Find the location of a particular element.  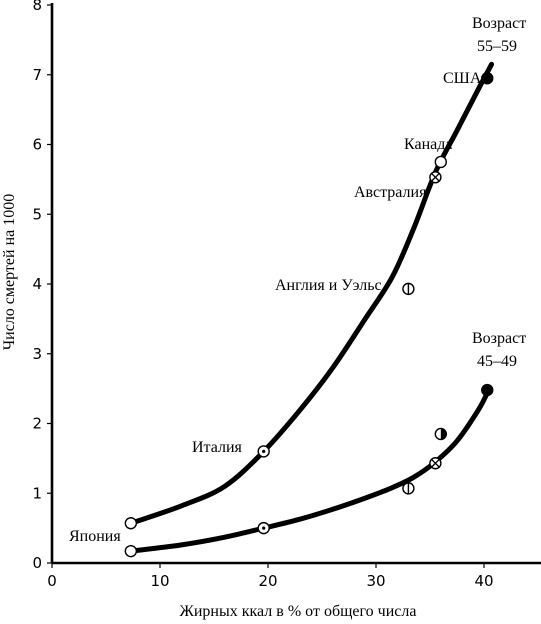

x-tick-label-40: 40 is located at coordinates (483, 581).